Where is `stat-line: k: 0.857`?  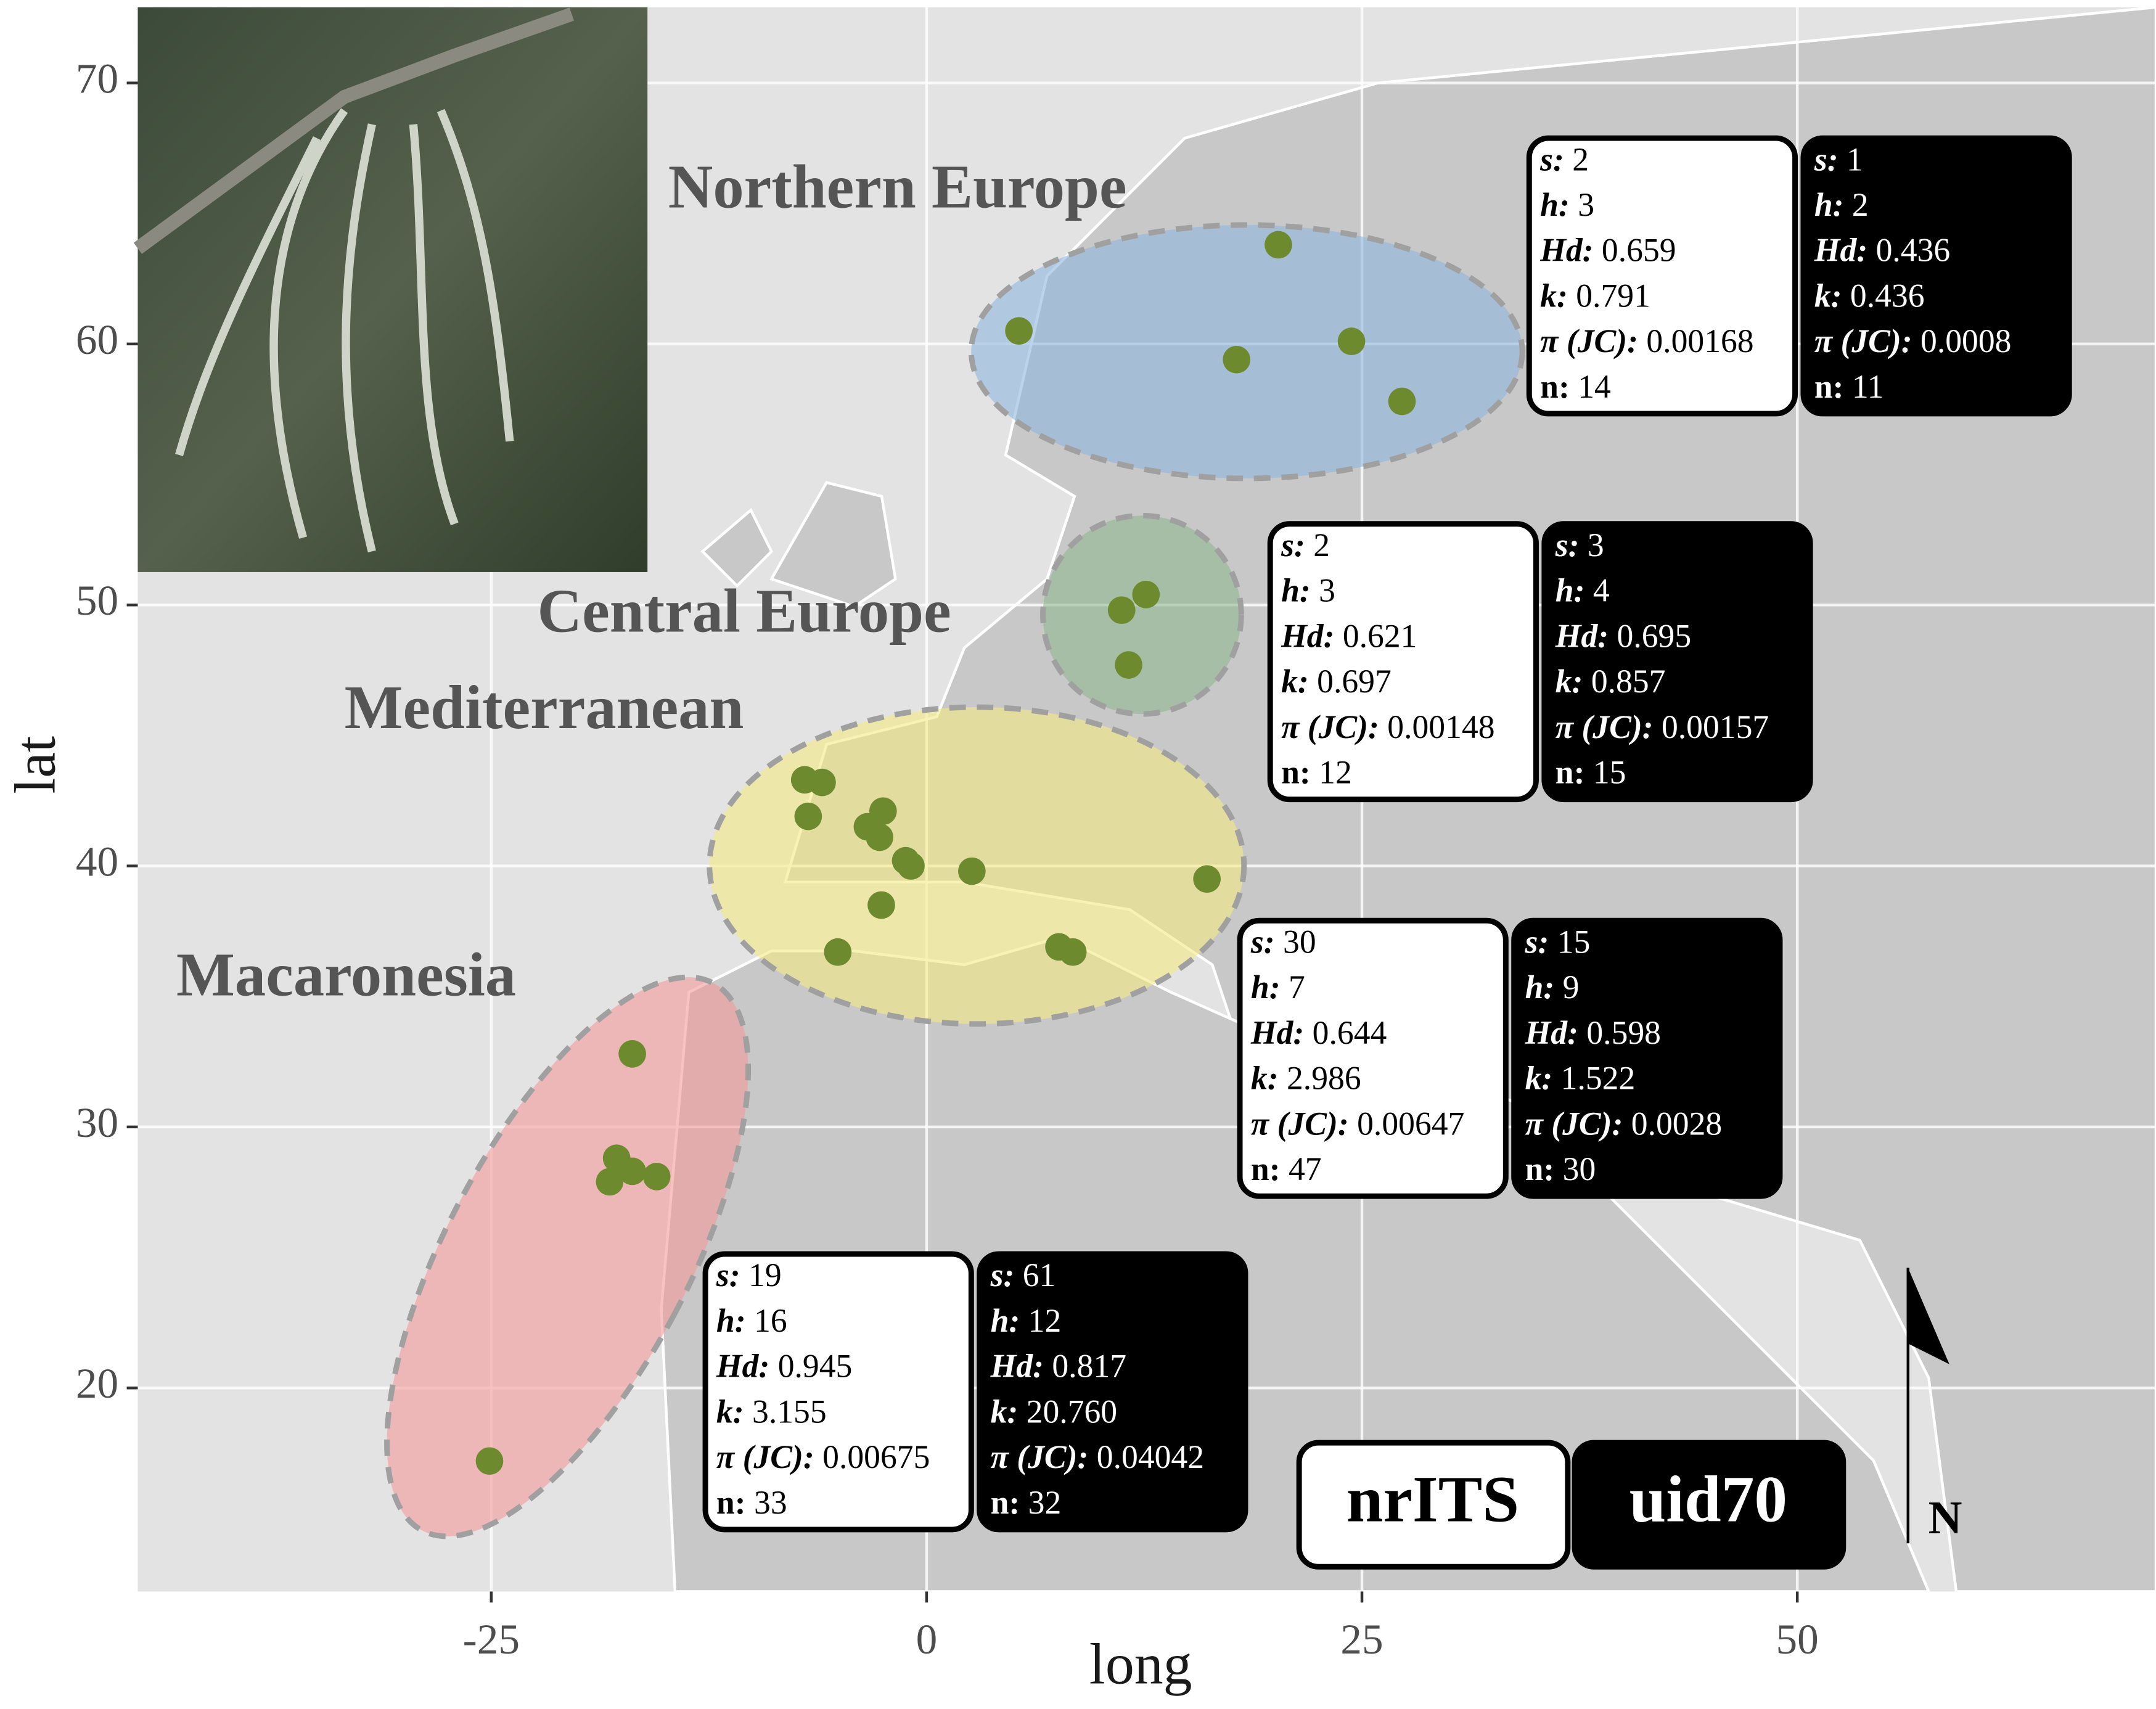 stat-line: k: 0.857 is located at coordinates (1611, 681).